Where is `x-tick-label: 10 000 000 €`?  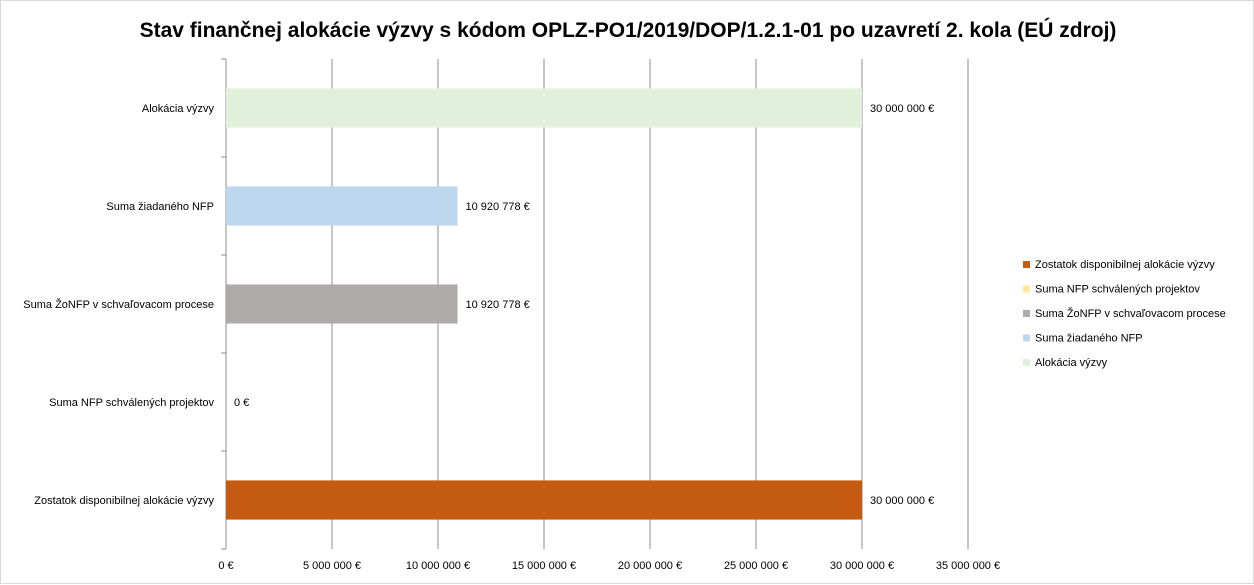 x-tick-label: 10 000 000 € is located at coordinates (438, 566).